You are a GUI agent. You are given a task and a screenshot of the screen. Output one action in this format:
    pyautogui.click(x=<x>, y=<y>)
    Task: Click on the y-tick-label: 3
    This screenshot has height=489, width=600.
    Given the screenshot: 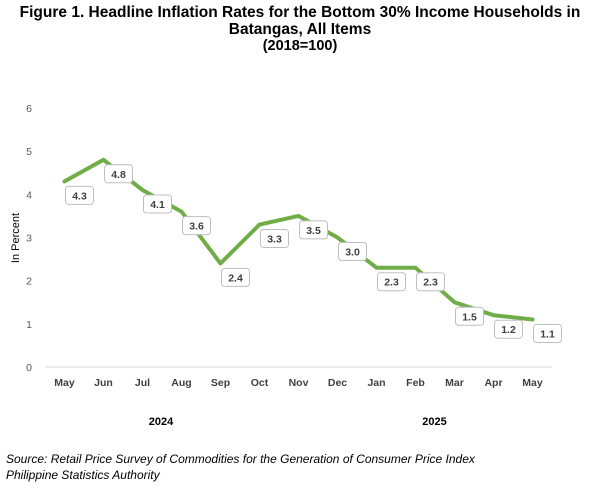 What is the action you would take?
    pyautogui.click(x=29, y=239)
    